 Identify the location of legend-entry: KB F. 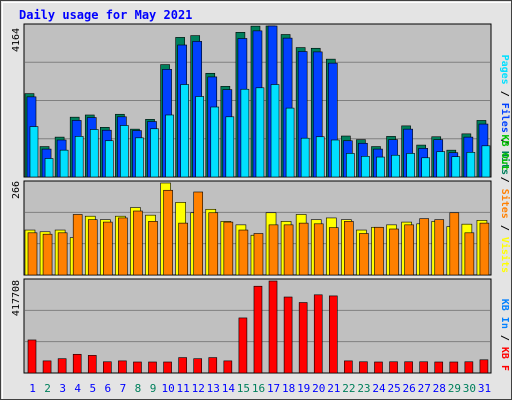
(504, 359).